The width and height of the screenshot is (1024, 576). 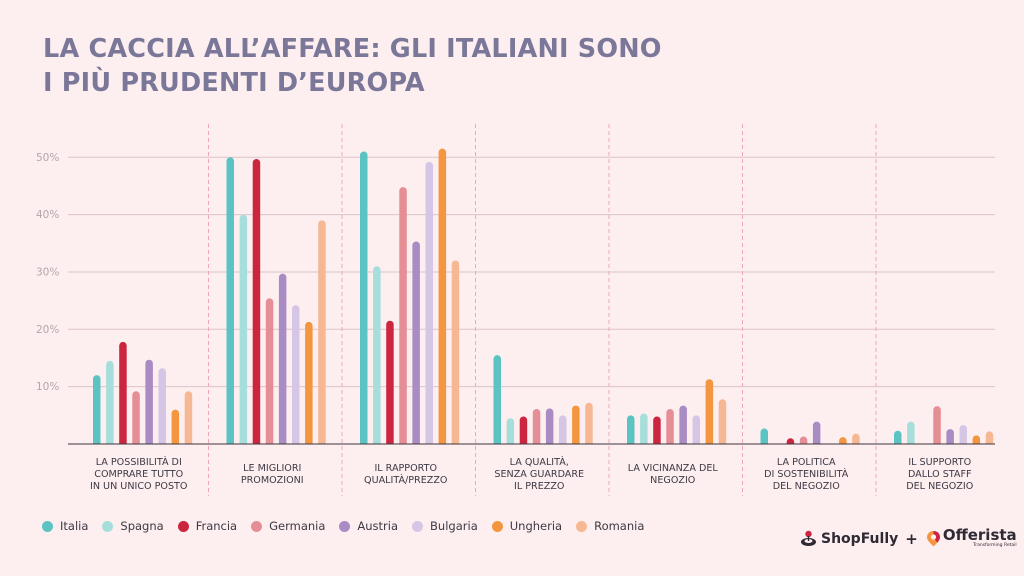 What do you see at coordinates (216, 526) in the screenshot?
I see `legend-label: Francia` at bounding box center [216, 526].